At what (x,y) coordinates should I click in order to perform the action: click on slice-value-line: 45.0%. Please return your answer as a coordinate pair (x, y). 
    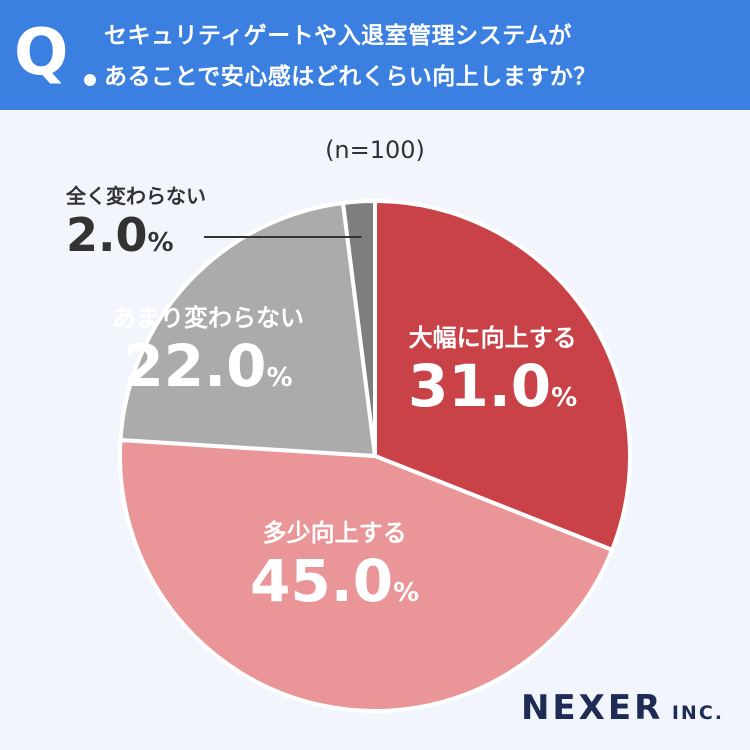
    Looking at the image, I should click on (334, 587).